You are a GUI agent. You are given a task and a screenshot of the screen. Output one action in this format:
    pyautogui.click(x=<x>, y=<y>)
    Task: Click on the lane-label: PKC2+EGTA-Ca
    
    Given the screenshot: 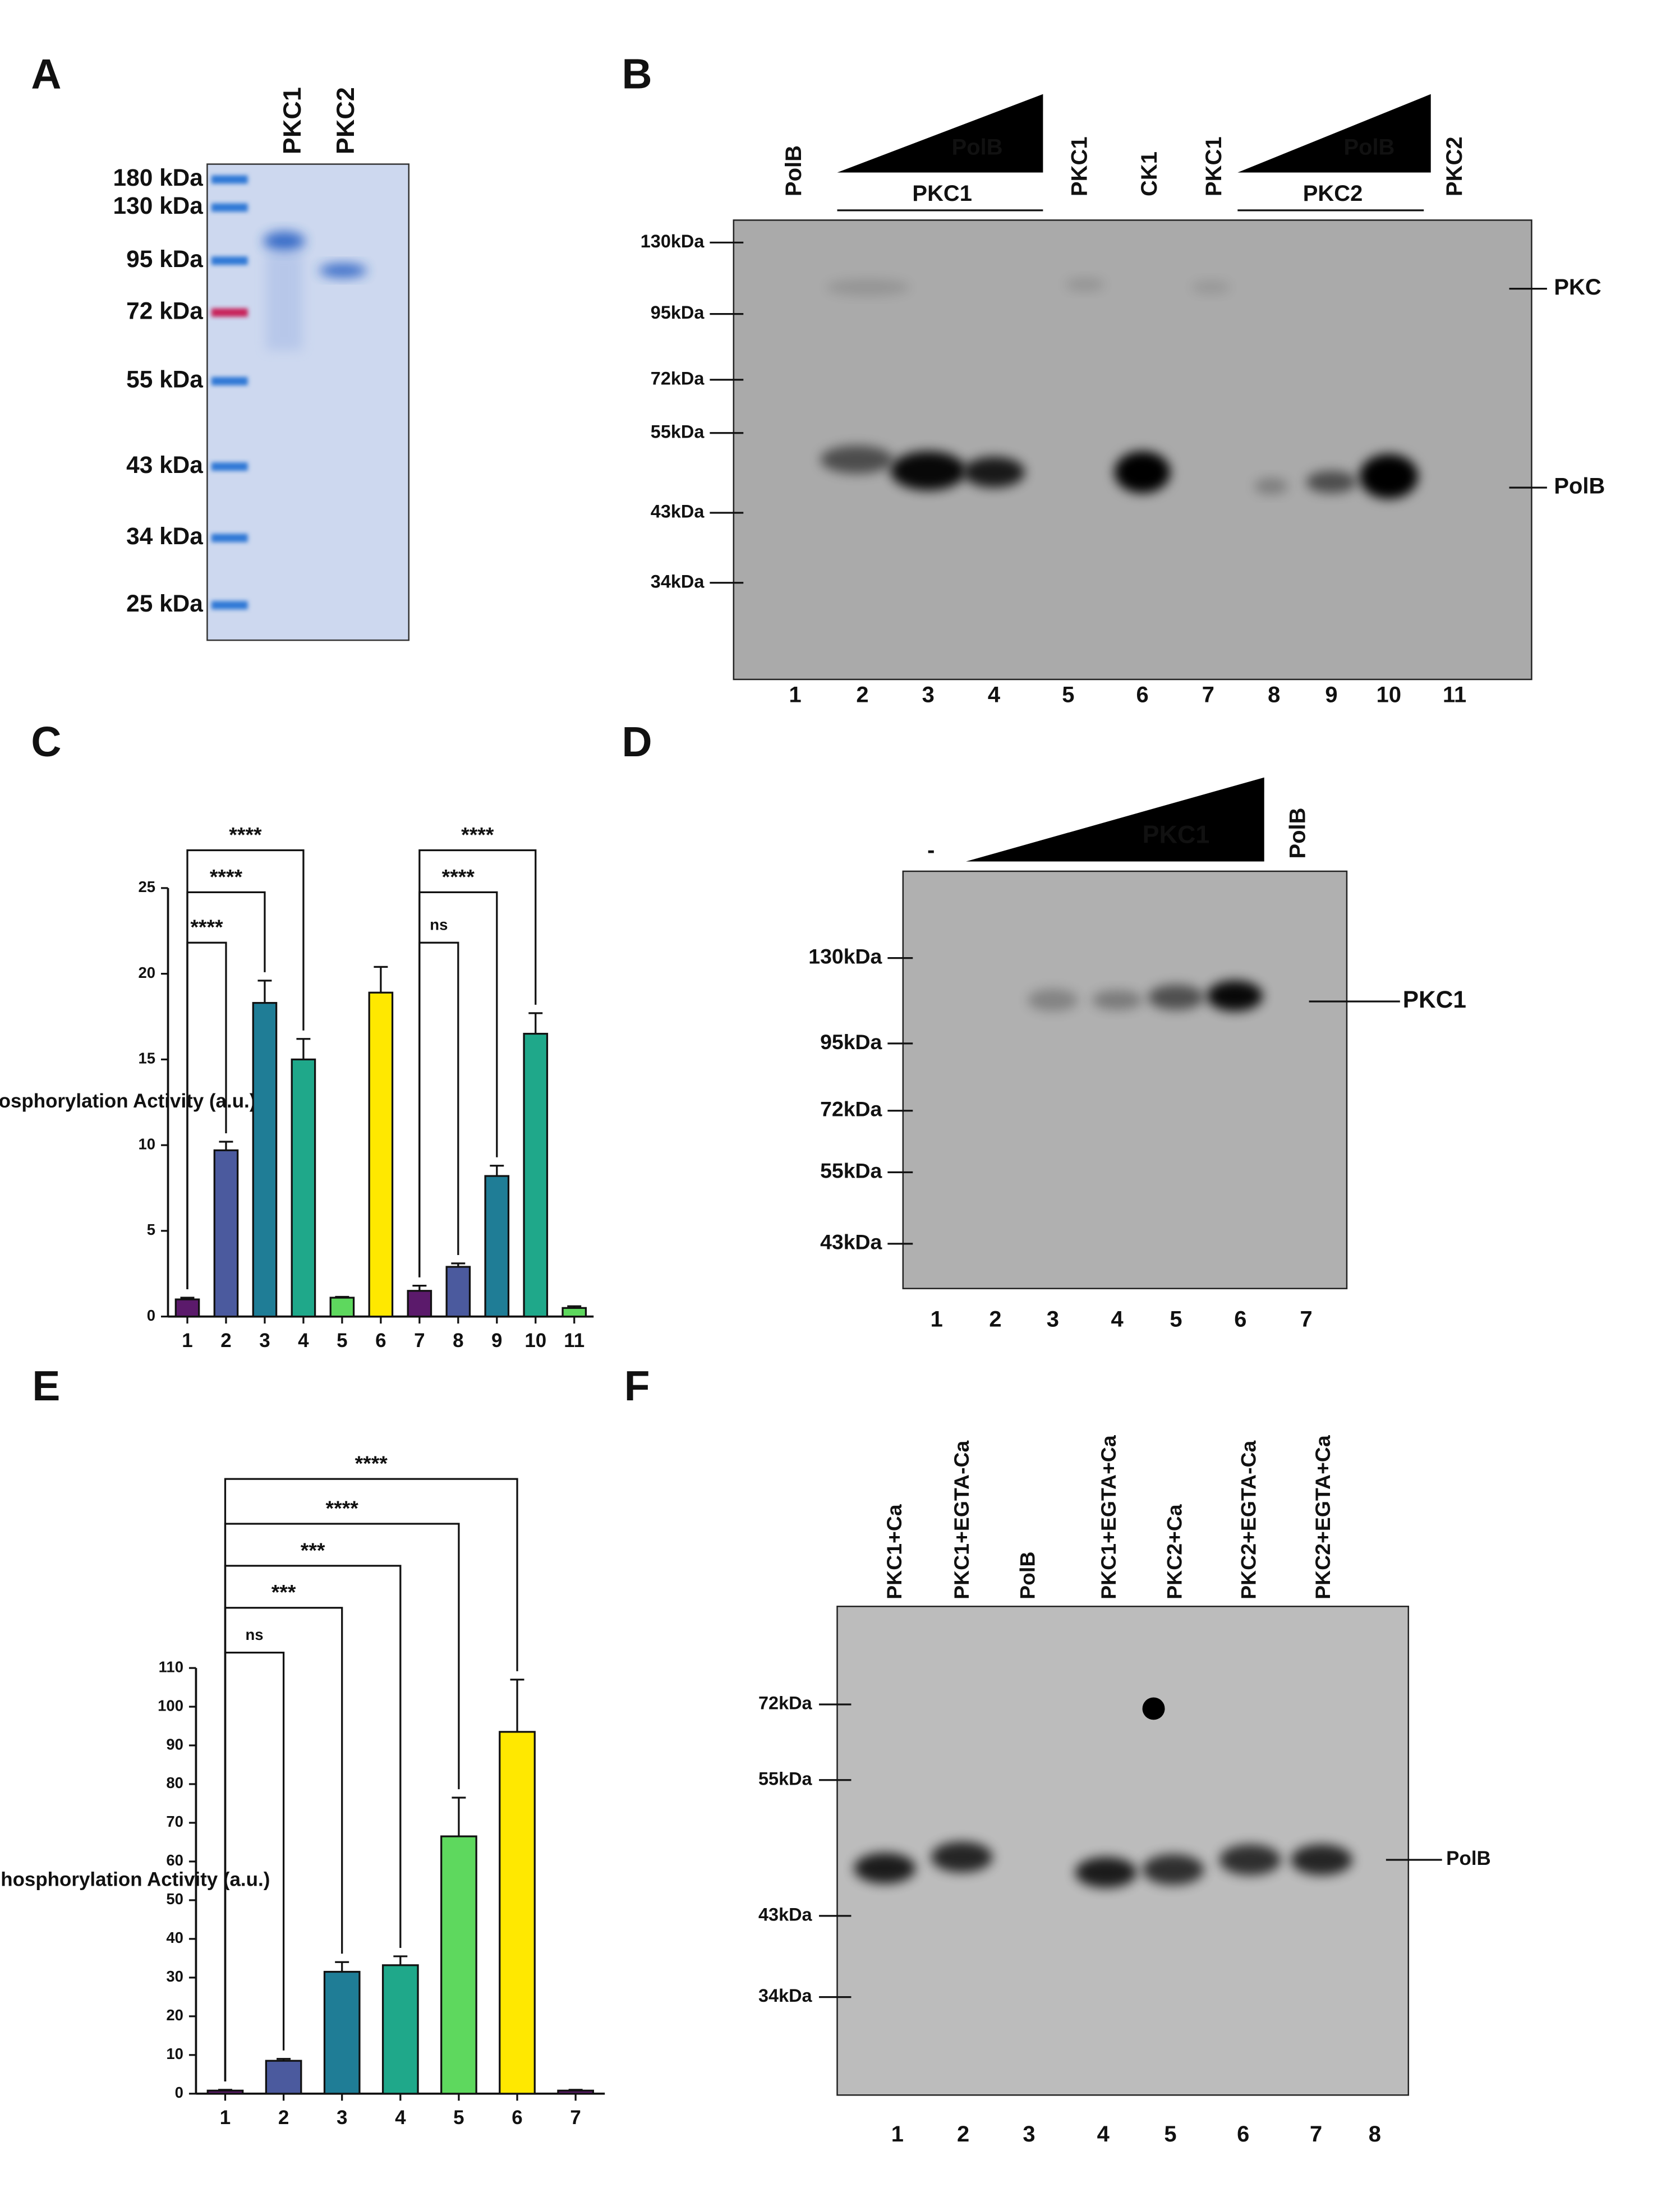 What is the action you would take?
    pyautogui.click(x=1248, y=1519)
    